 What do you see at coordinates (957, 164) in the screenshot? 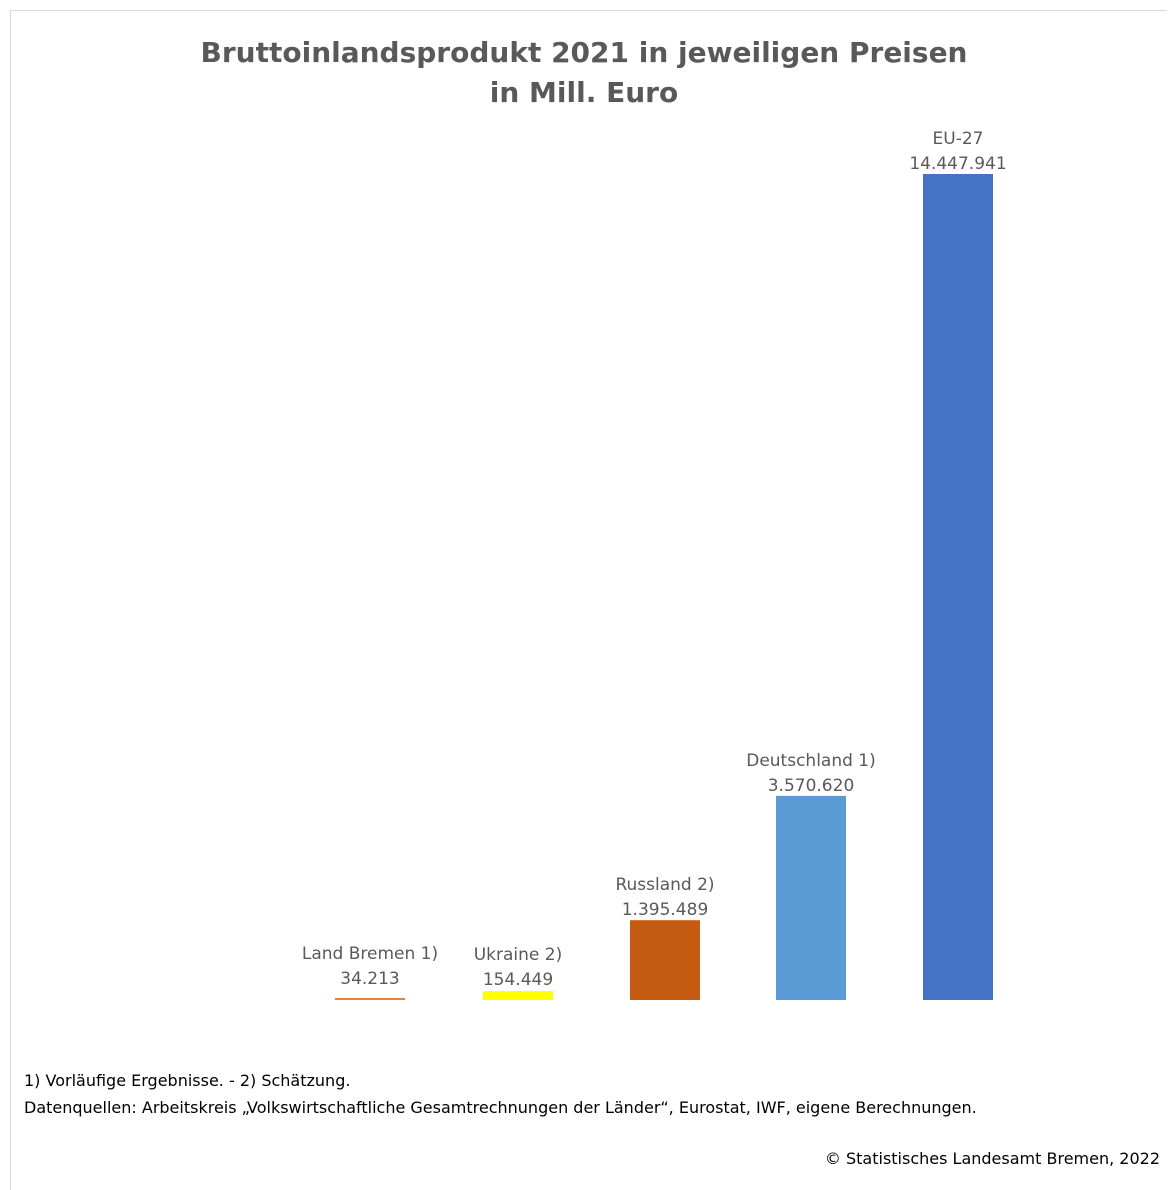
I see `value-label-4: 14.447.941` at bounding box center [957, 164].